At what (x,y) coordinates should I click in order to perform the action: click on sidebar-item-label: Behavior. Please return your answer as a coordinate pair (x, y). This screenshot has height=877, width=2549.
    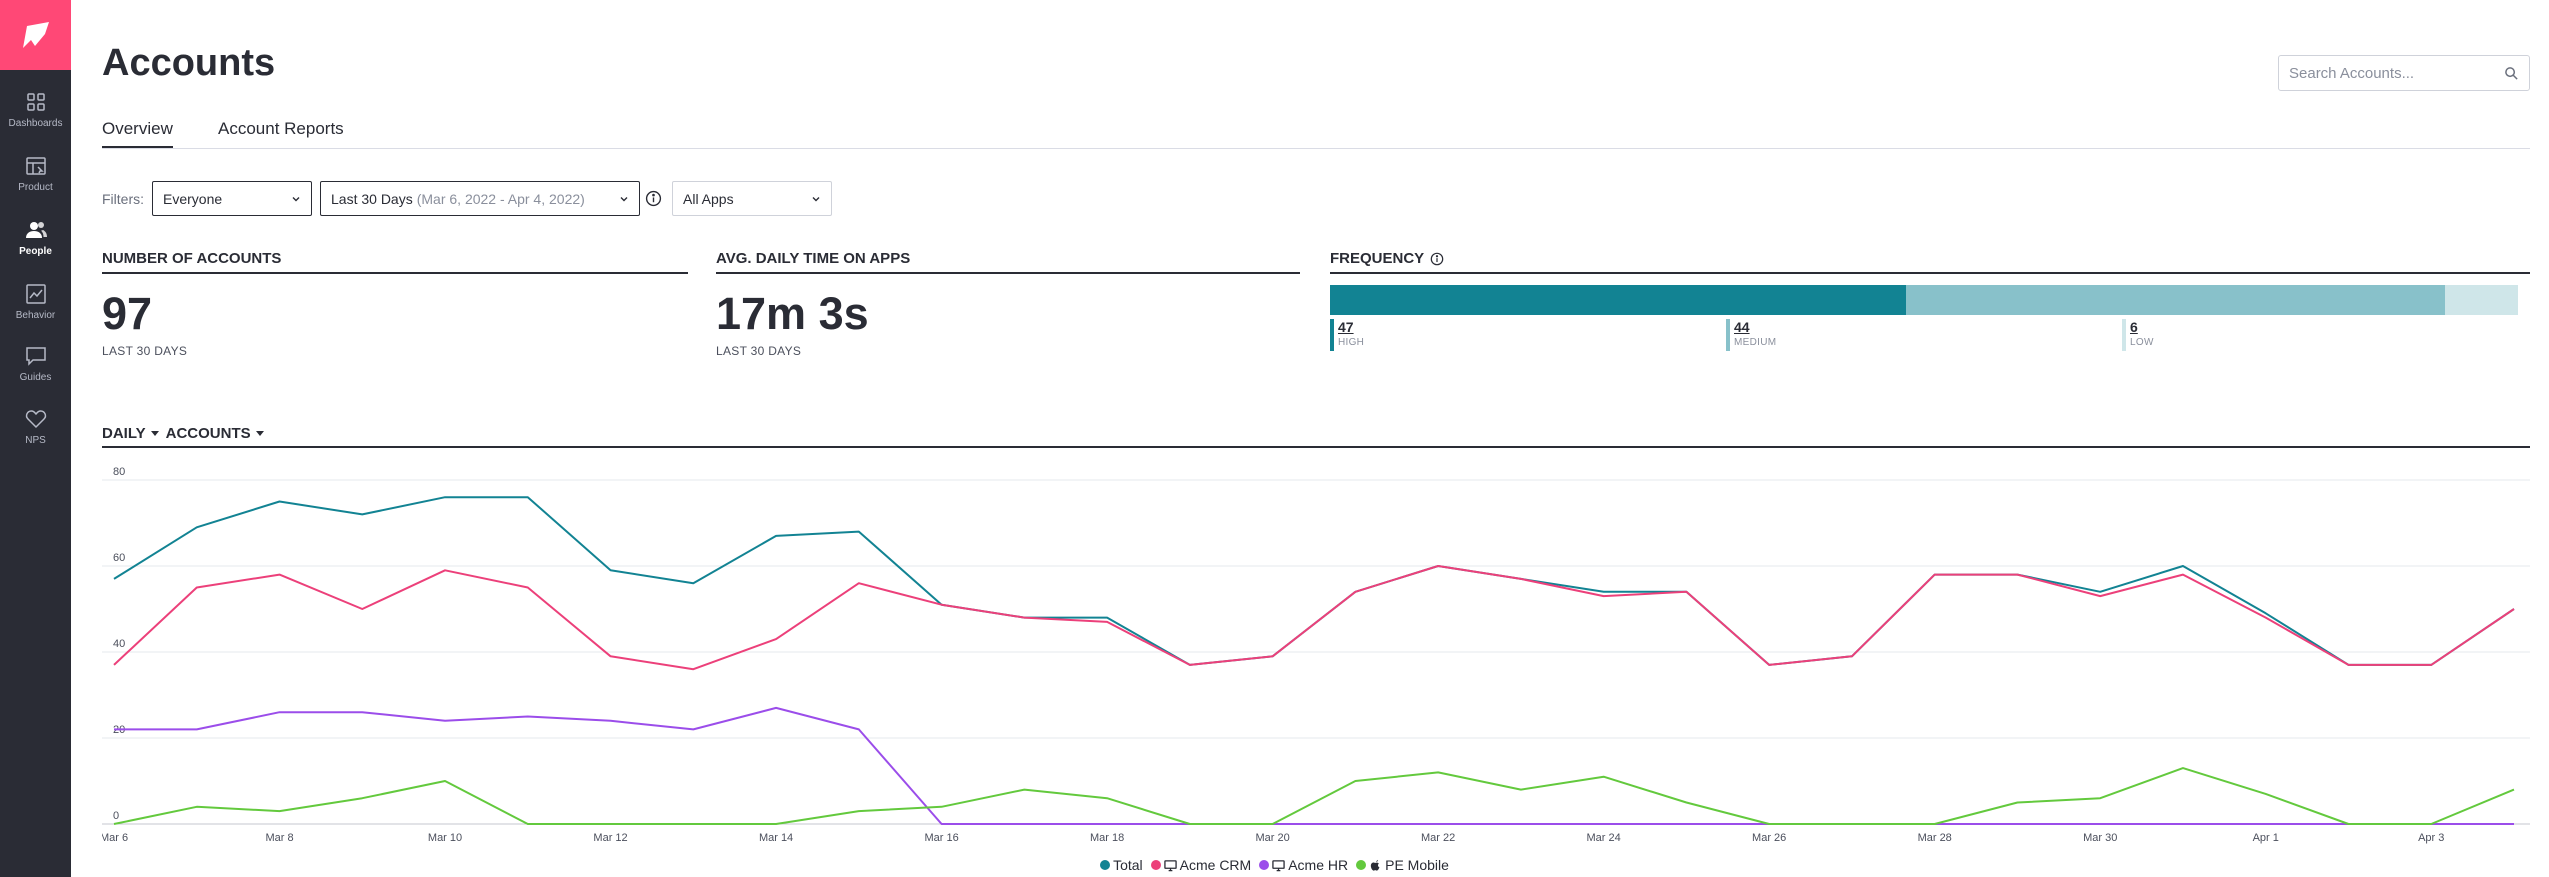
    Looking at the image, I should click on (35, 315).